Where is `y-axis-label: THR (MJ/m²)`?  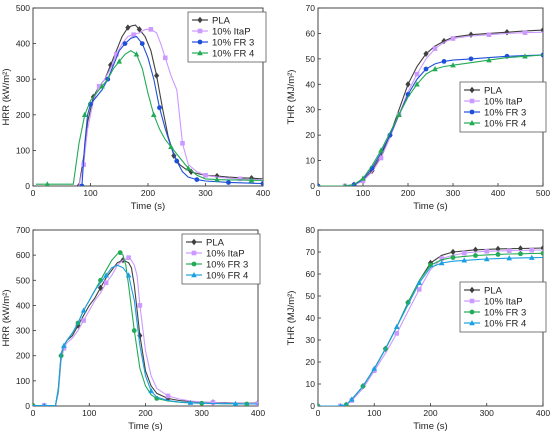 y-axis-label: THR (MJ/m²) is located at coordinates (291, 318).